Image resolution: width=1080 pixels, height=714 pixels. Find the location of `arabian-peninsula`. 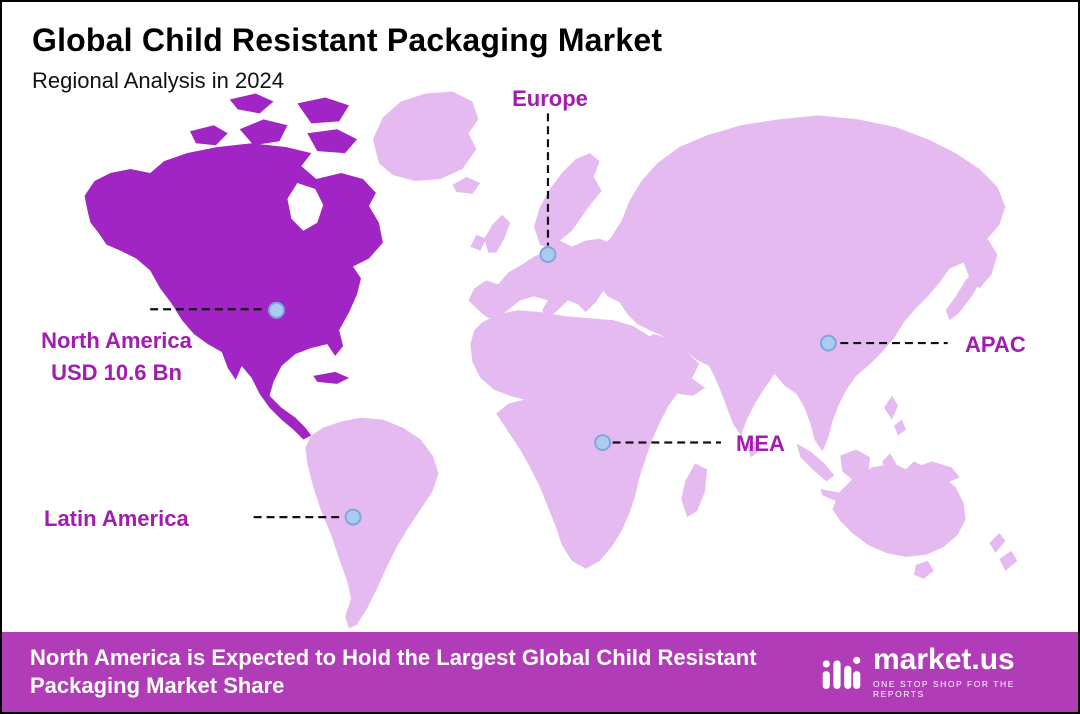

arabian-peninsula is located at coordinates (669, 363).